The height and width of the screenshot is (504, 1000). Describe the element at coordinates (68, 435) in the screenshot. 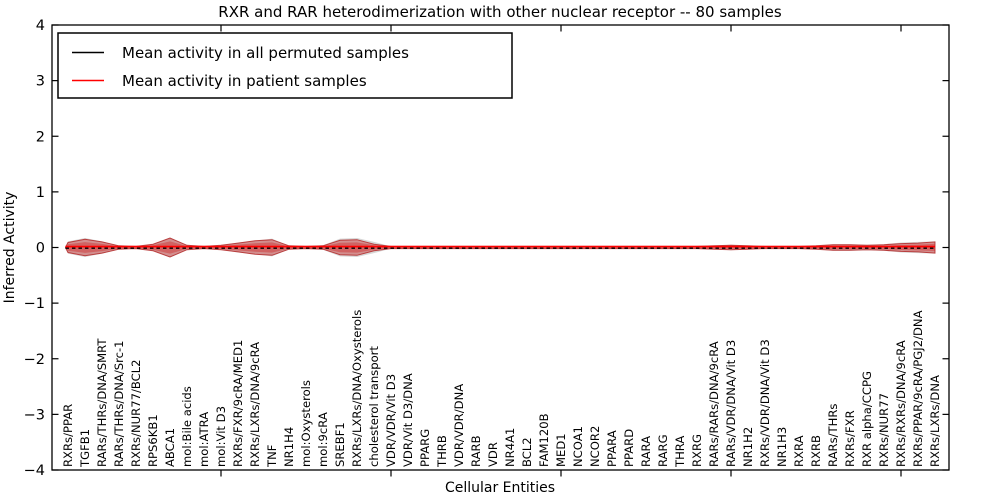

I see `x-category-label: RXRs/PPAR` at that location.